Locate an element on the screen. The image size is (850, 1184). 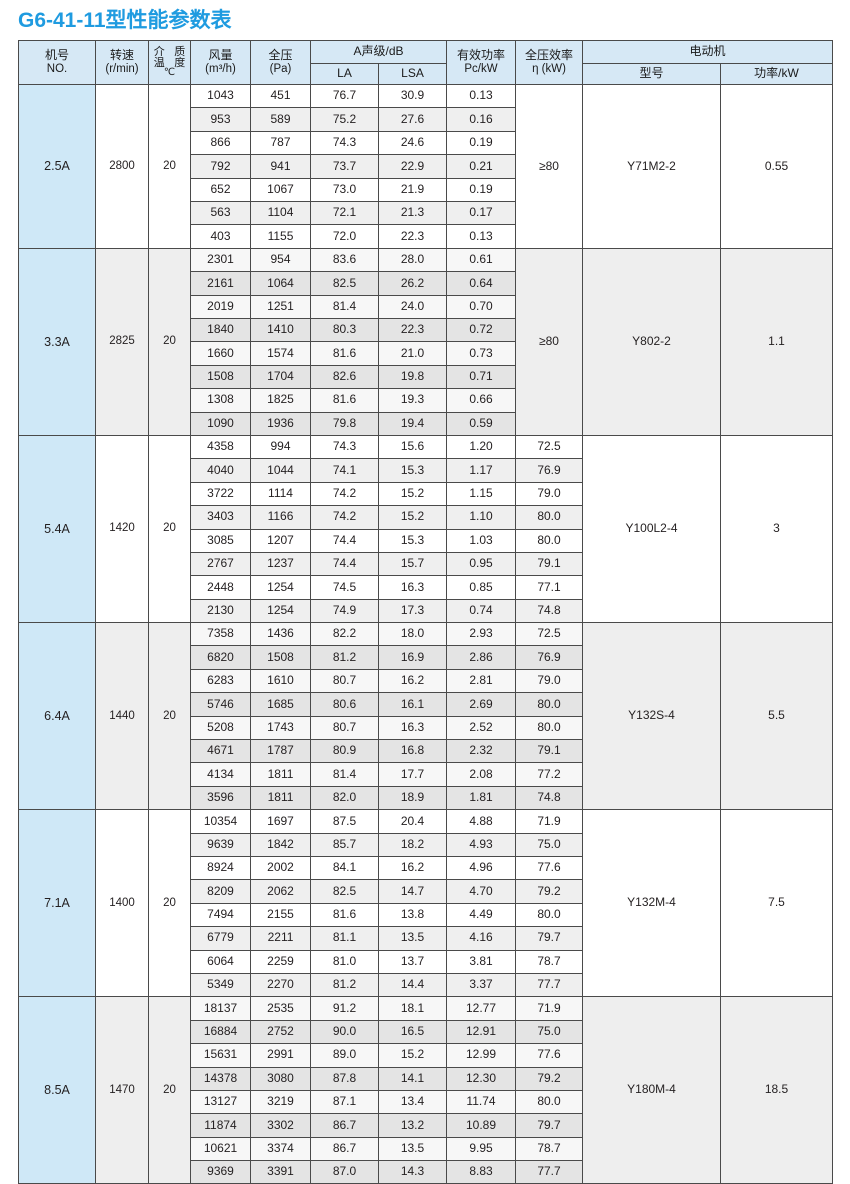
la-cell: 74.2 is located at coordinates (344, 517).